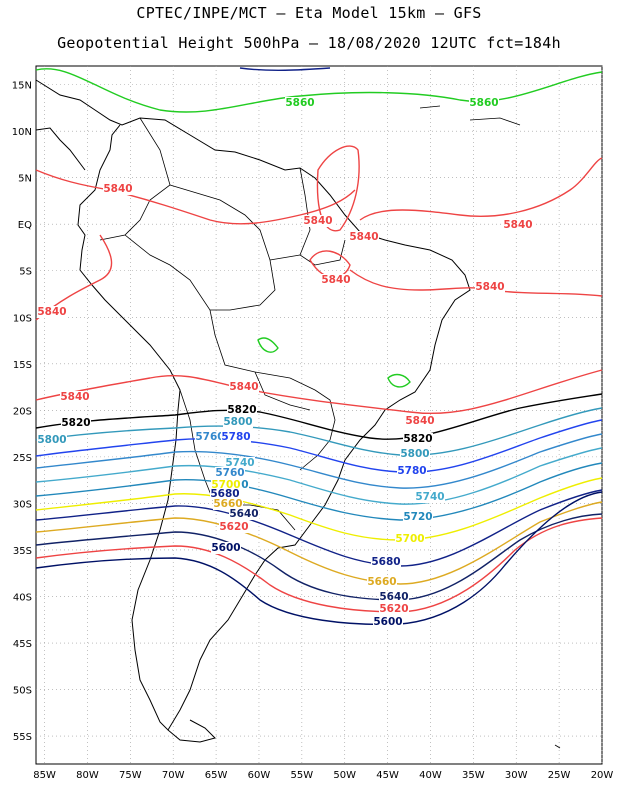  Describe the element at coordinates (130, 775) in the screenshot. I see `lon-tick-label: 75W` at that location.